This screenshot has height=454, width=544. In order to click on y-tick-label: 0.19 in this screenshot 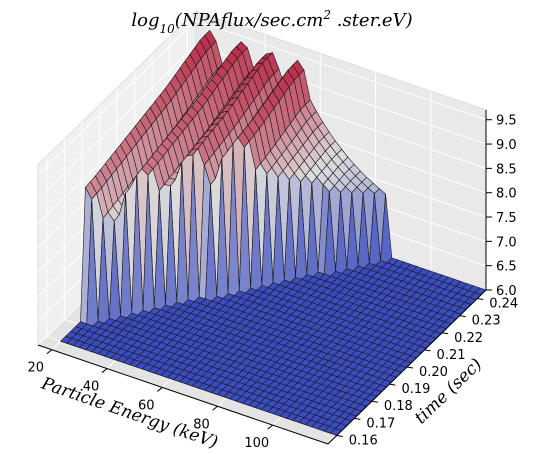, I will do `click(415, 389)`.